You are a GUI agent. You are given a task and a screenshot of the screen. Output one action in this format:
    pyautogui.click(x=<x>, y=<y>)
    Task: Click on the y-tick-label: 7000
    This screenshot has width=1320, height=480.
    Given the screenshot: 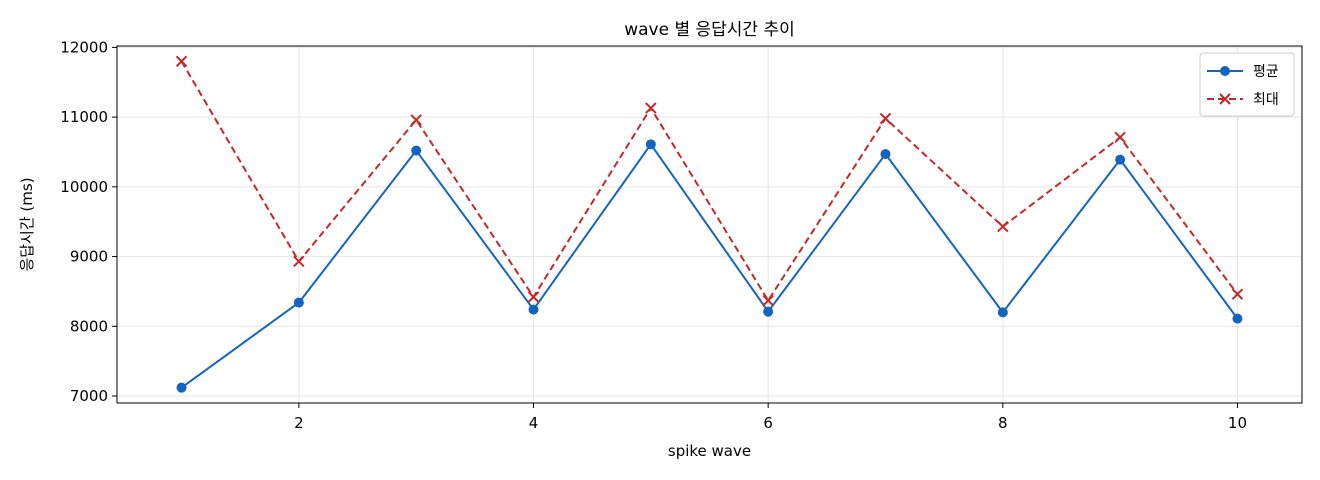 What is the action you would take?
    pyautogui.click(x=89, y=396)
    